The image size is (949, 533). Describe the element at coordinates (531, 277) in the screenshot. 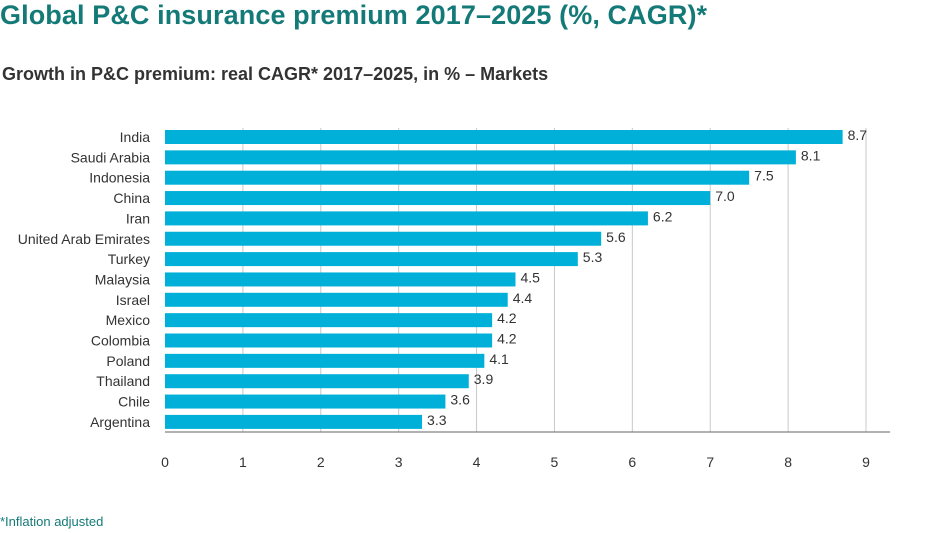

I see `value-label: 4.5` at that location.